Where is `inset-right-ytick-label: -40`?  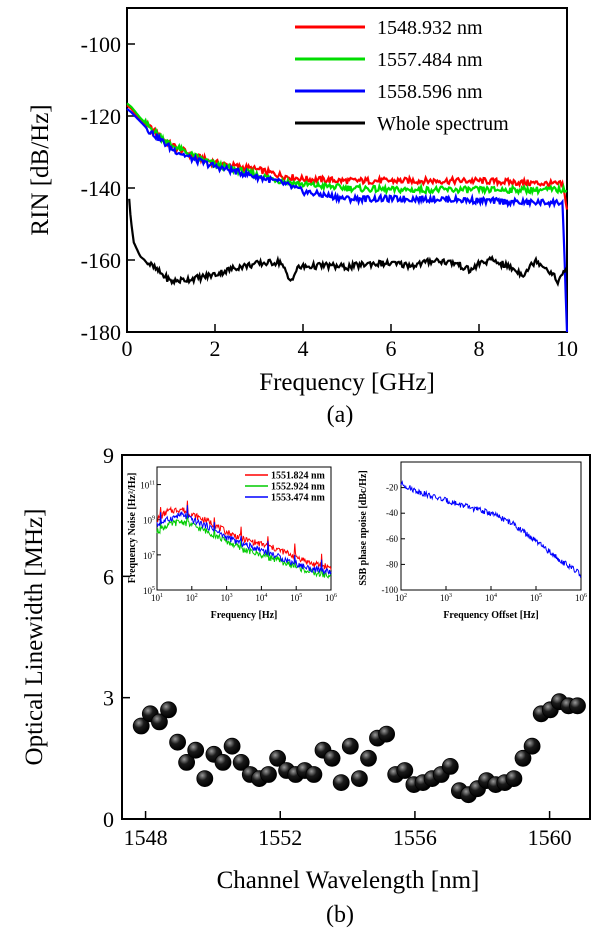
inset-right-ytick-label: -40 is located at coordinates (392, 513).